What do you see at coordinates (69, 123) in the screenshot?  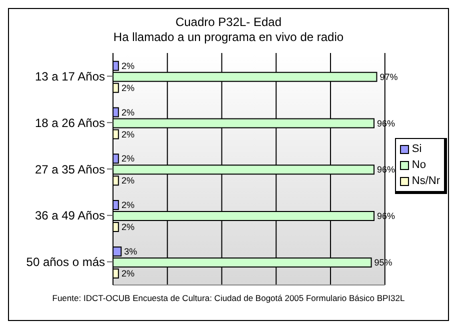 I see `y-tick-label: 18 a 26 Años` at bounding box center [69, 123].